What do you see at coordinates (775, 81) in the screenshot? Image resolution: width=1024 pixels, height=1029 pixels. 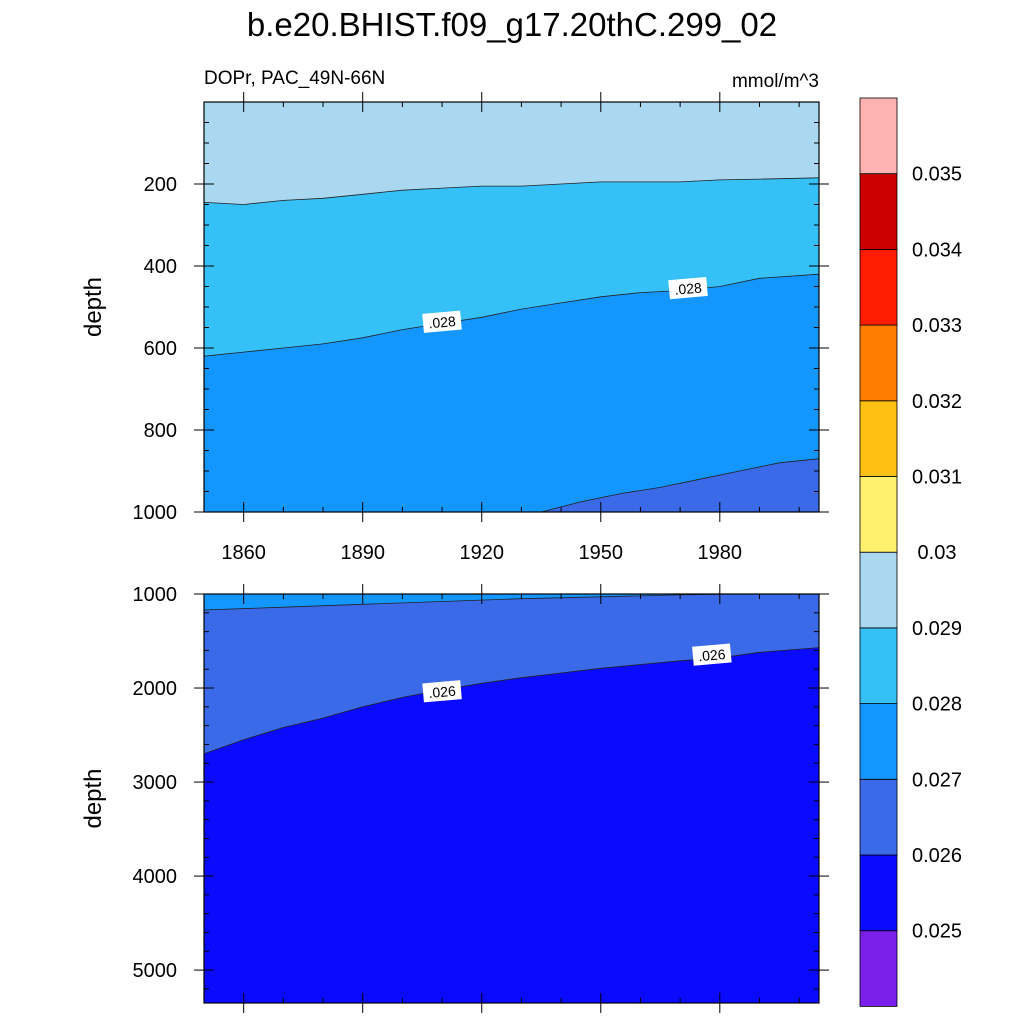 I see `chart-units-label: mmol/m^3` at bounding box center [775, 81].